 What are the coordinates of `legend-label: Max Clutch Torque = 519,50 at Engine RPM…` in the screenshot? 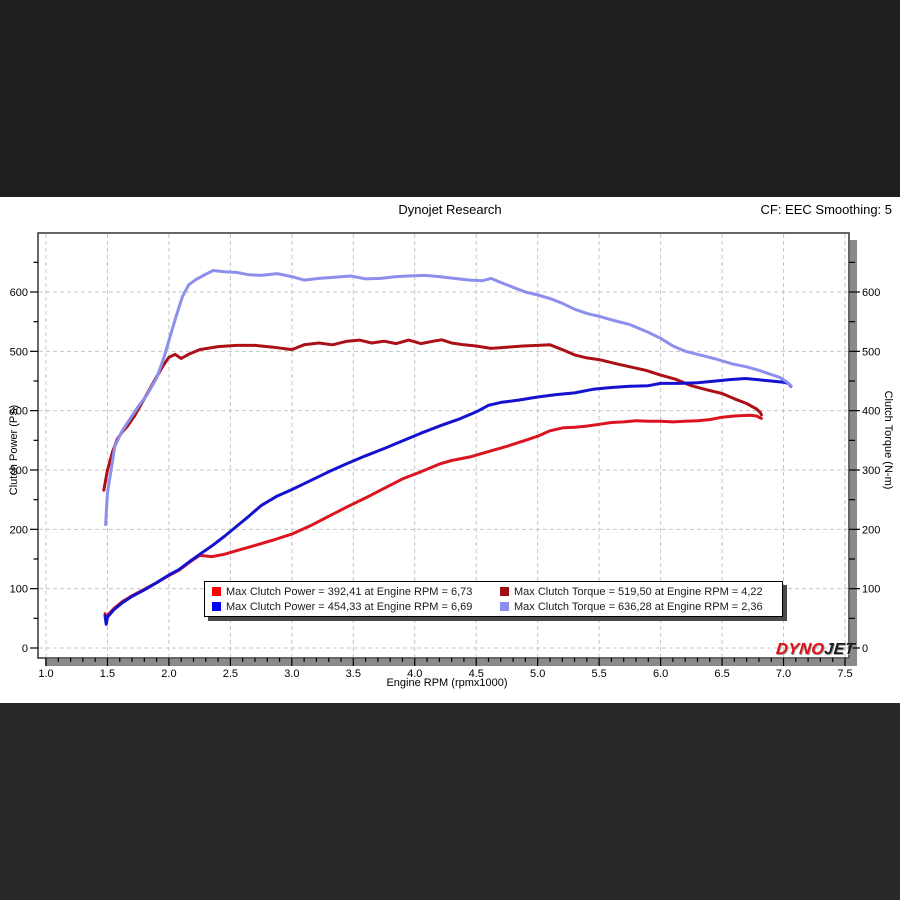 It's located at (638, 591).